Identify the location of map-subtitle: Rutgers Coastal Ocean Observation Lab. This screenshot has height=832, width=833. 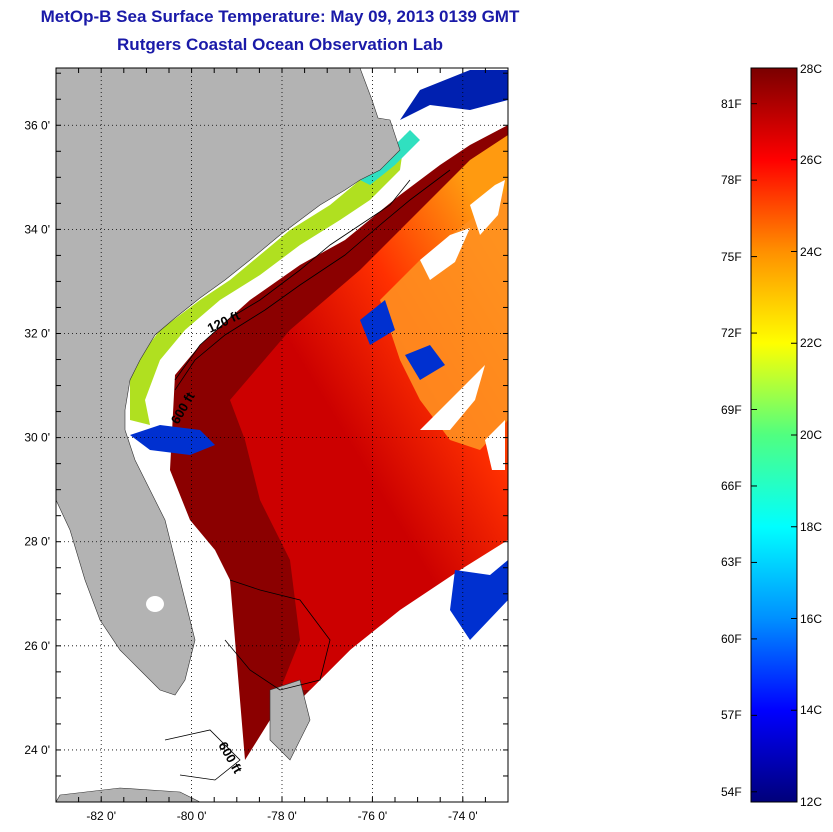
(280, 44).